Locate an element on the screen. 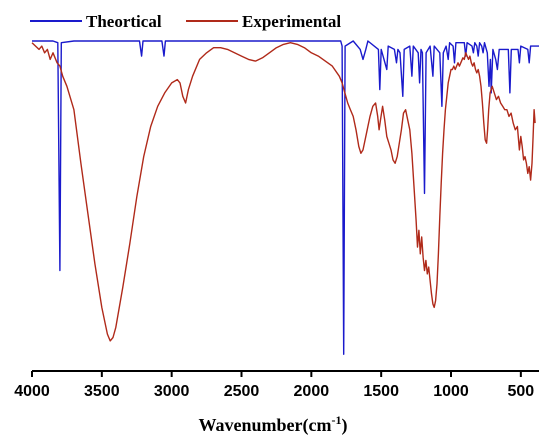 The image size is (550, 442). x-tick-label-1500: 1500 is located at coordinates (381, 391).